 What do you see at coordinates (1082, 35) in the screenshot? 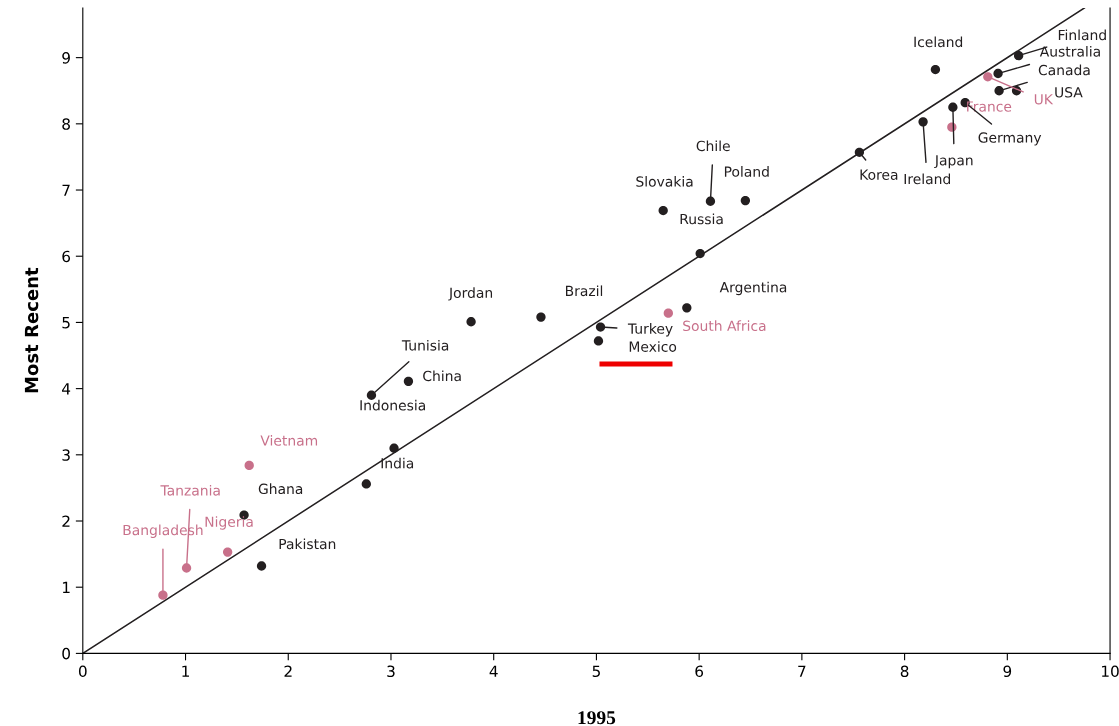
I see `annotation: Finland` at bounding box center [1082, 35].